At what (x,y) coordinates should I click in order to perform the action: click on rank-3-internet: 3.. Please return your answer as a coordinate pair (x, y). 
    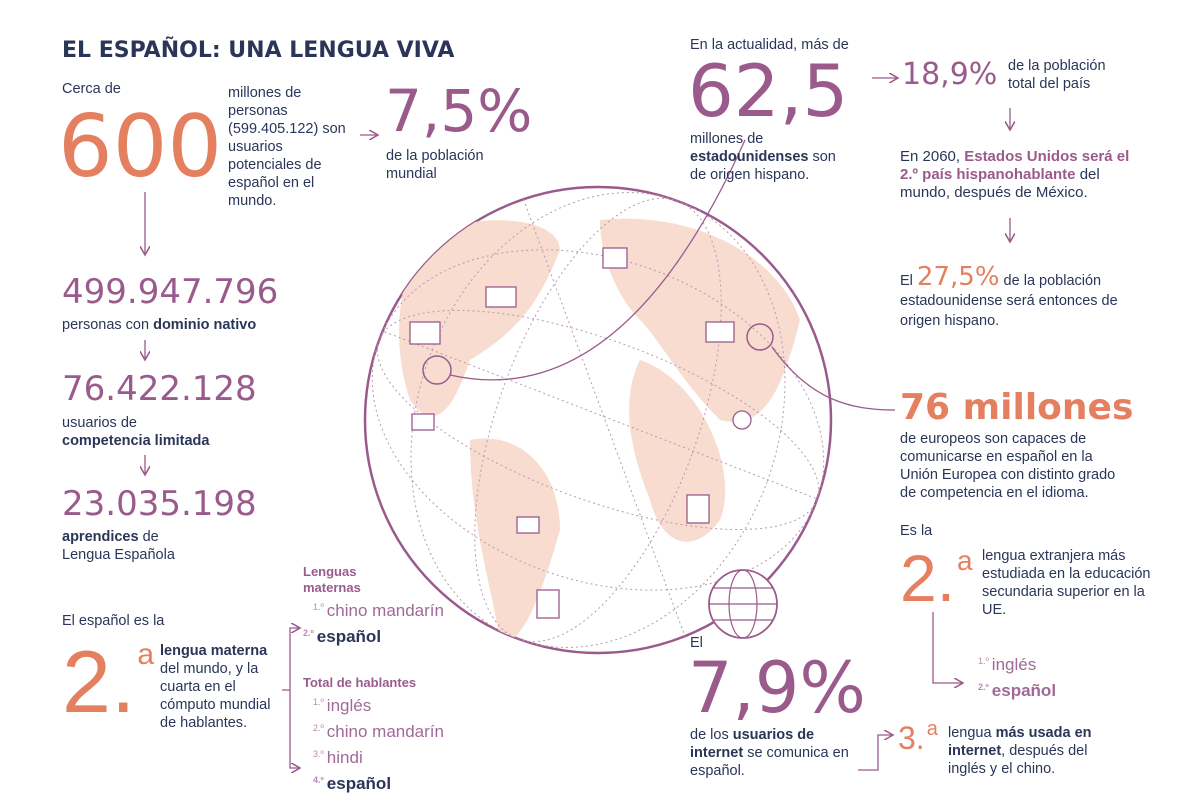
    Looking at the image, I should click on (911, 738).